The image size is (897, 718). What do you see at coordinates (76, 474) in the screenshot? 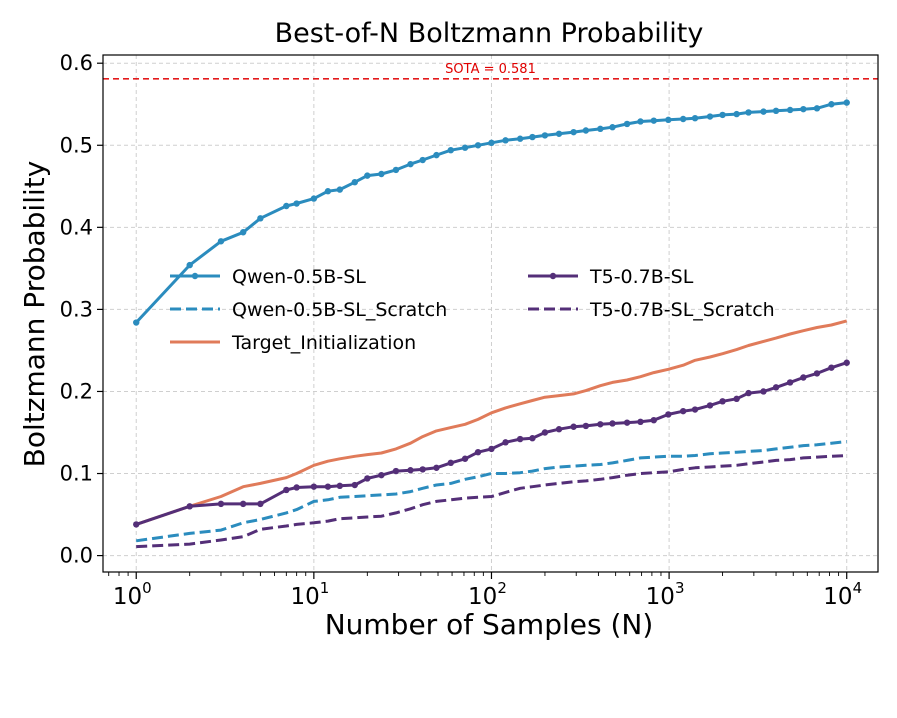
I see `y-tick-label: 0.1` at bounding box center [76, 474].